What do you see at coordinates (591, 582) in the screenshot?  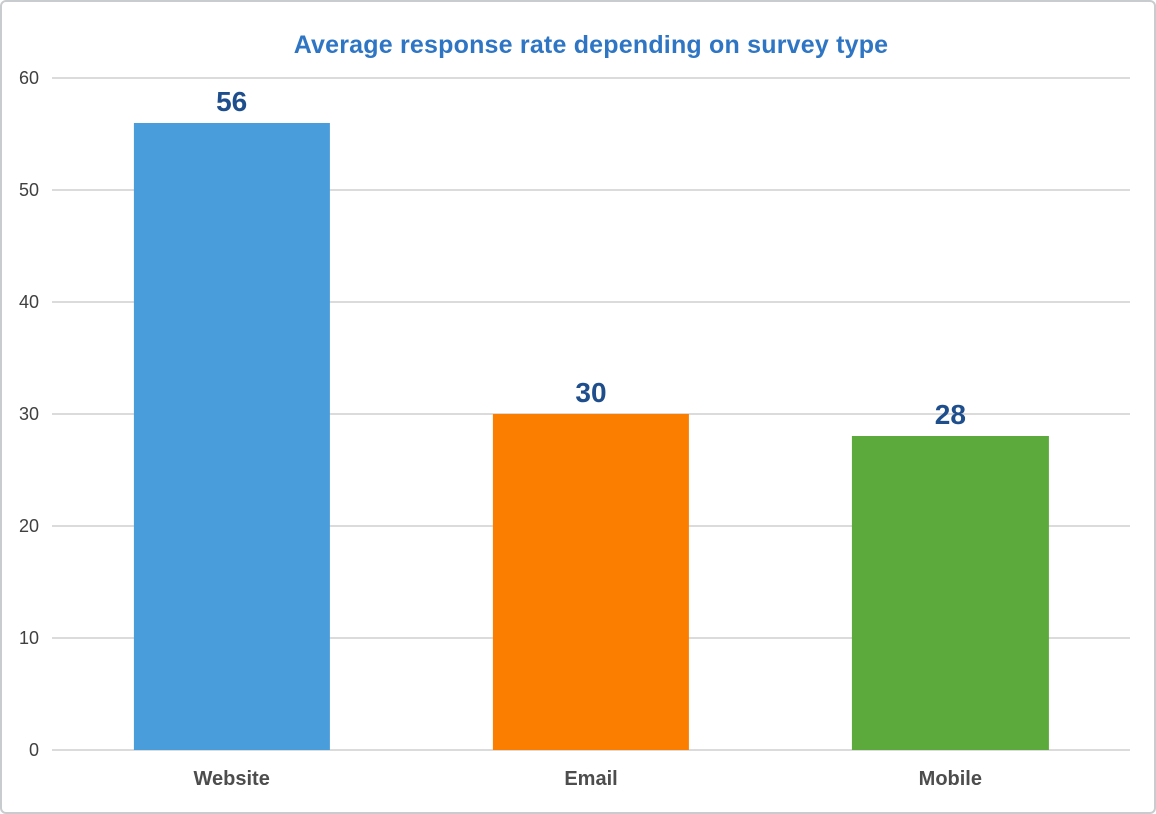 I see `bar-email` at bounding box center [591, 582].